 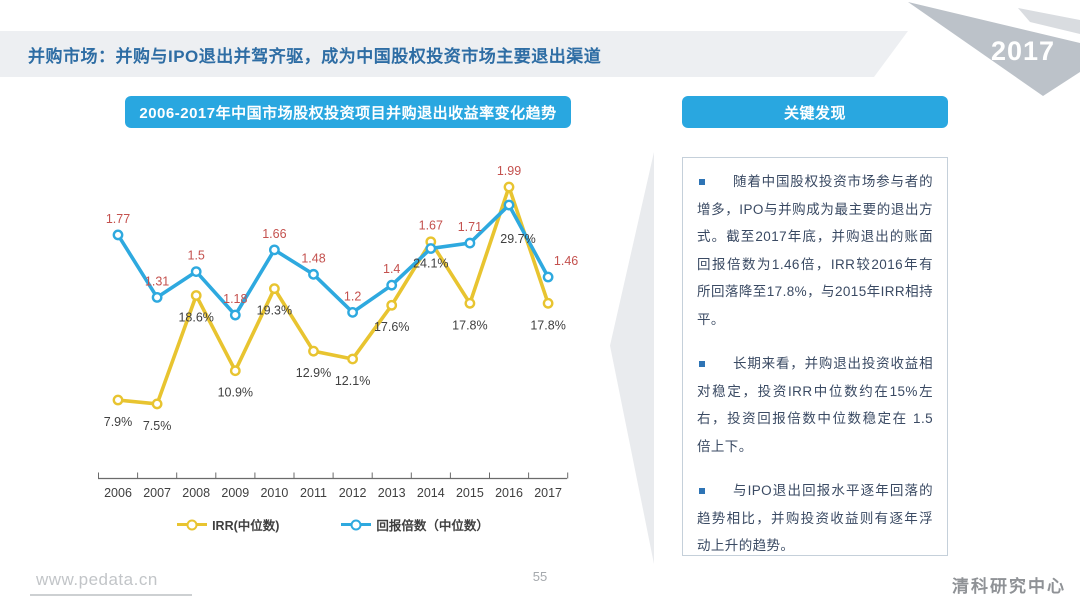 What do you see at coordinates (157, 281) in the screenshot?
I see `multiple-label: 1.31` at bounding box center [157, 281].